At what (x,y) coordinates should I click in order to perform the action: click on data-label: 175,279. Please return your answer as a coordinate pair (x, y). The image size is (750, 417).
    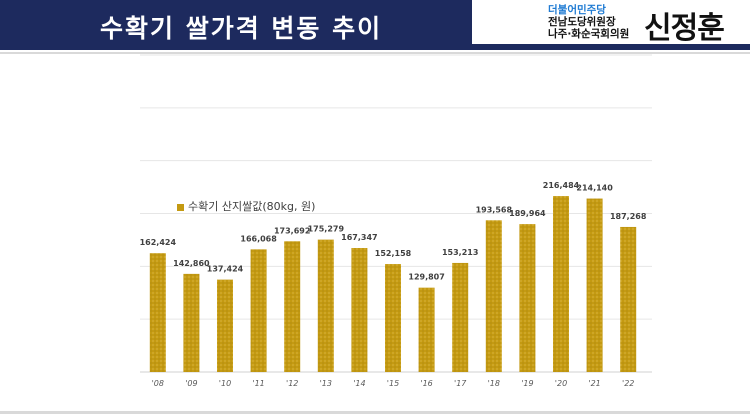
    Looking at the image, I should click on (326, 229).